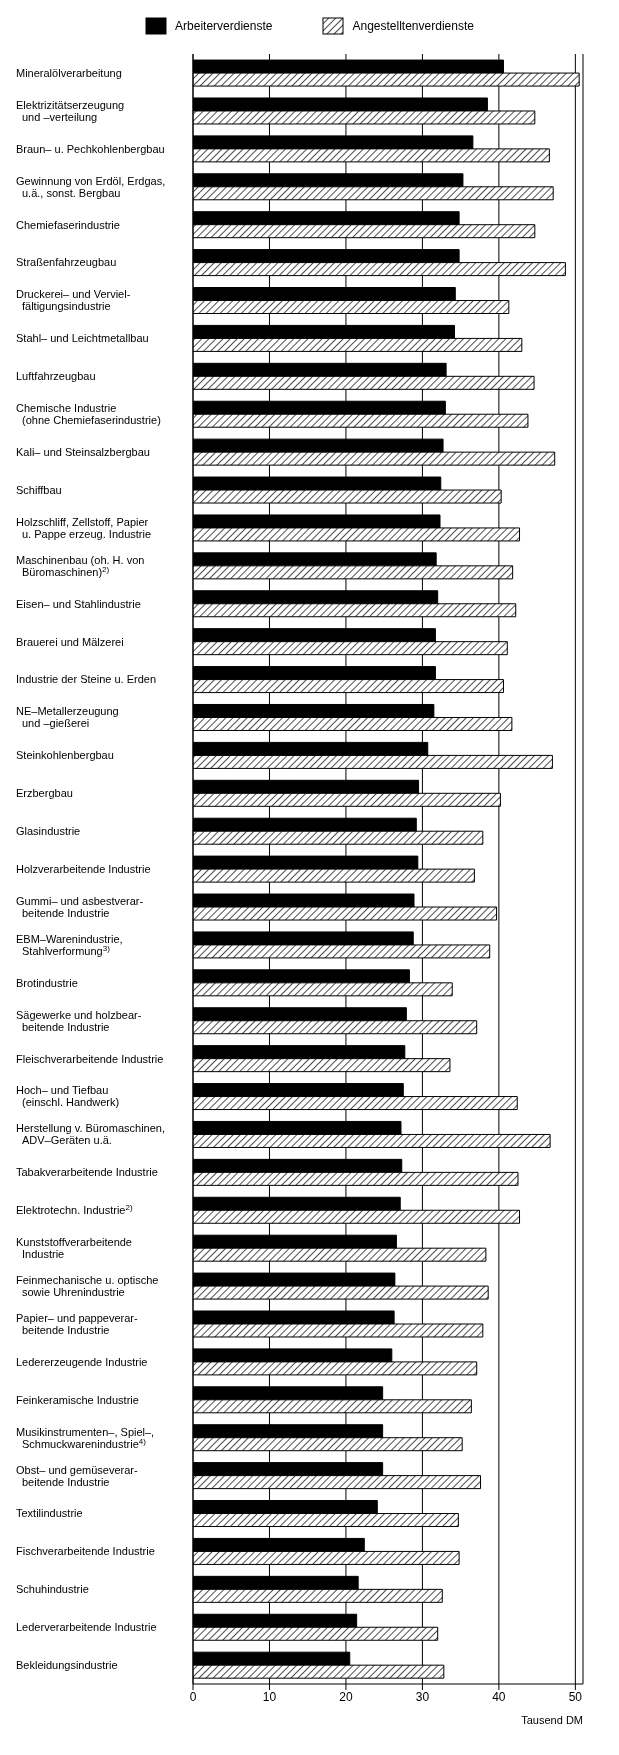  What do you see at coordinates (83, 452) in the screenshot?
I see `y-tick-label: Kali– und Steinsalzbergbau` at bounding box center [83, 452].